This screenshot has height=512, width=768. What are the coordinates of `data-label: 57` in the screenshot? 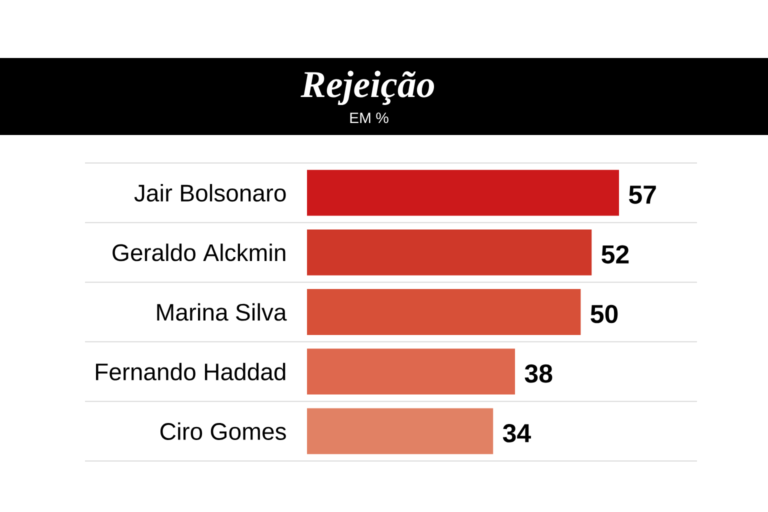 It's located at (642, 195).